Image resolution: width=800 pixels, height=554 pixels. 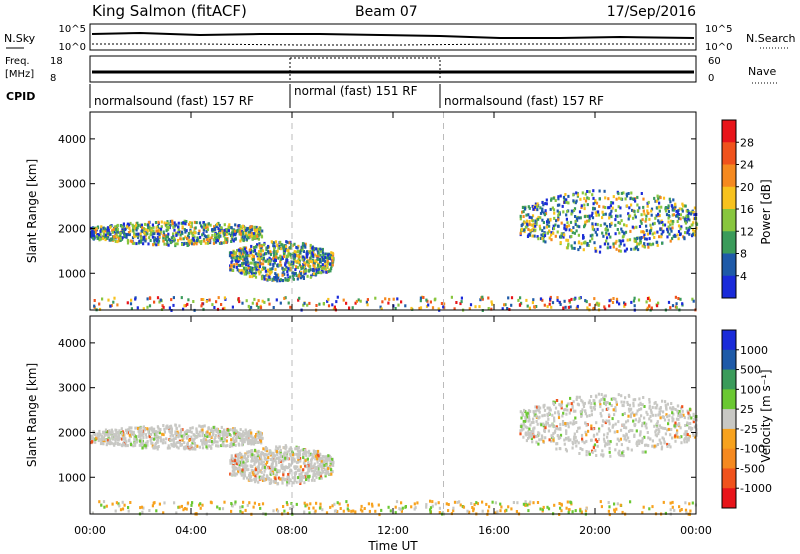 I want to click on colorbar-tick-label: 25, so click(x=747, y=409).